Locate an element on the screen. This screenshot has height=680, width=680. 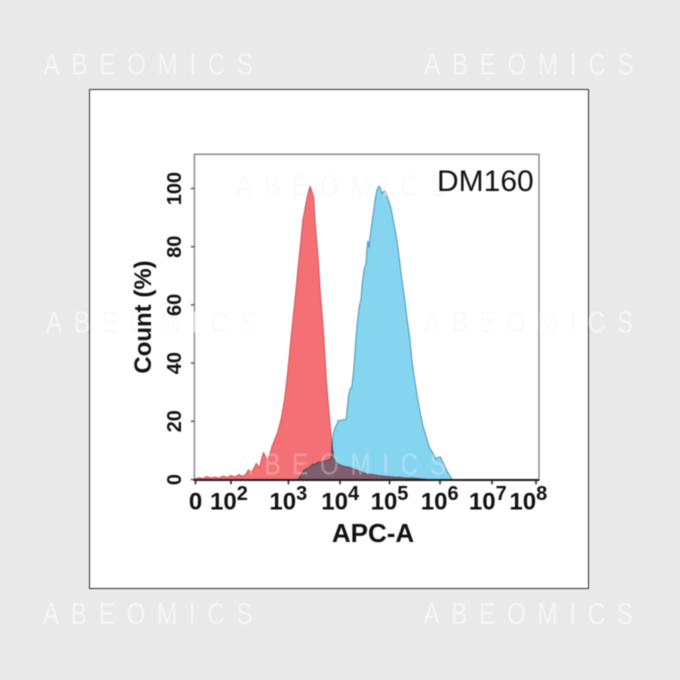
svg-text: 40 is located at coordinates (175, 363).